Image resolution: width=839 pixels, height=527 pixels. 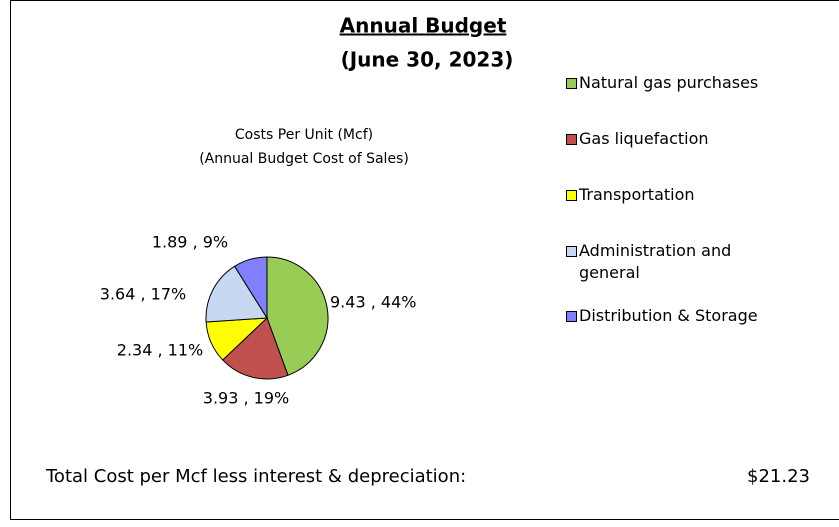 I want to click on subtitle: Costs Per Unit (Mcf), so click(x=304, y=135).